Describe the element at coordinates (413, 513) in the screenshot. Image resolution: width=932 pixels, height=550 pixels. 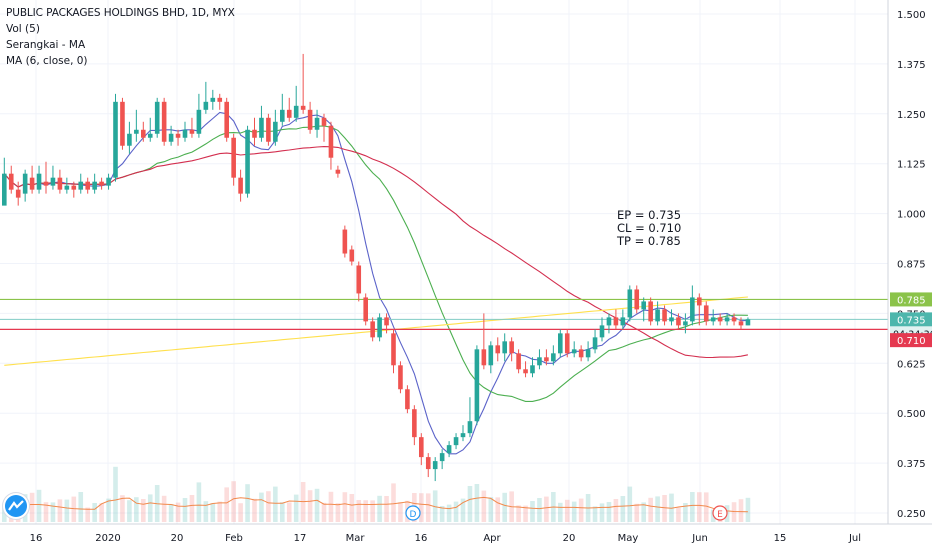
I see `dividend-marker: D` at that location.